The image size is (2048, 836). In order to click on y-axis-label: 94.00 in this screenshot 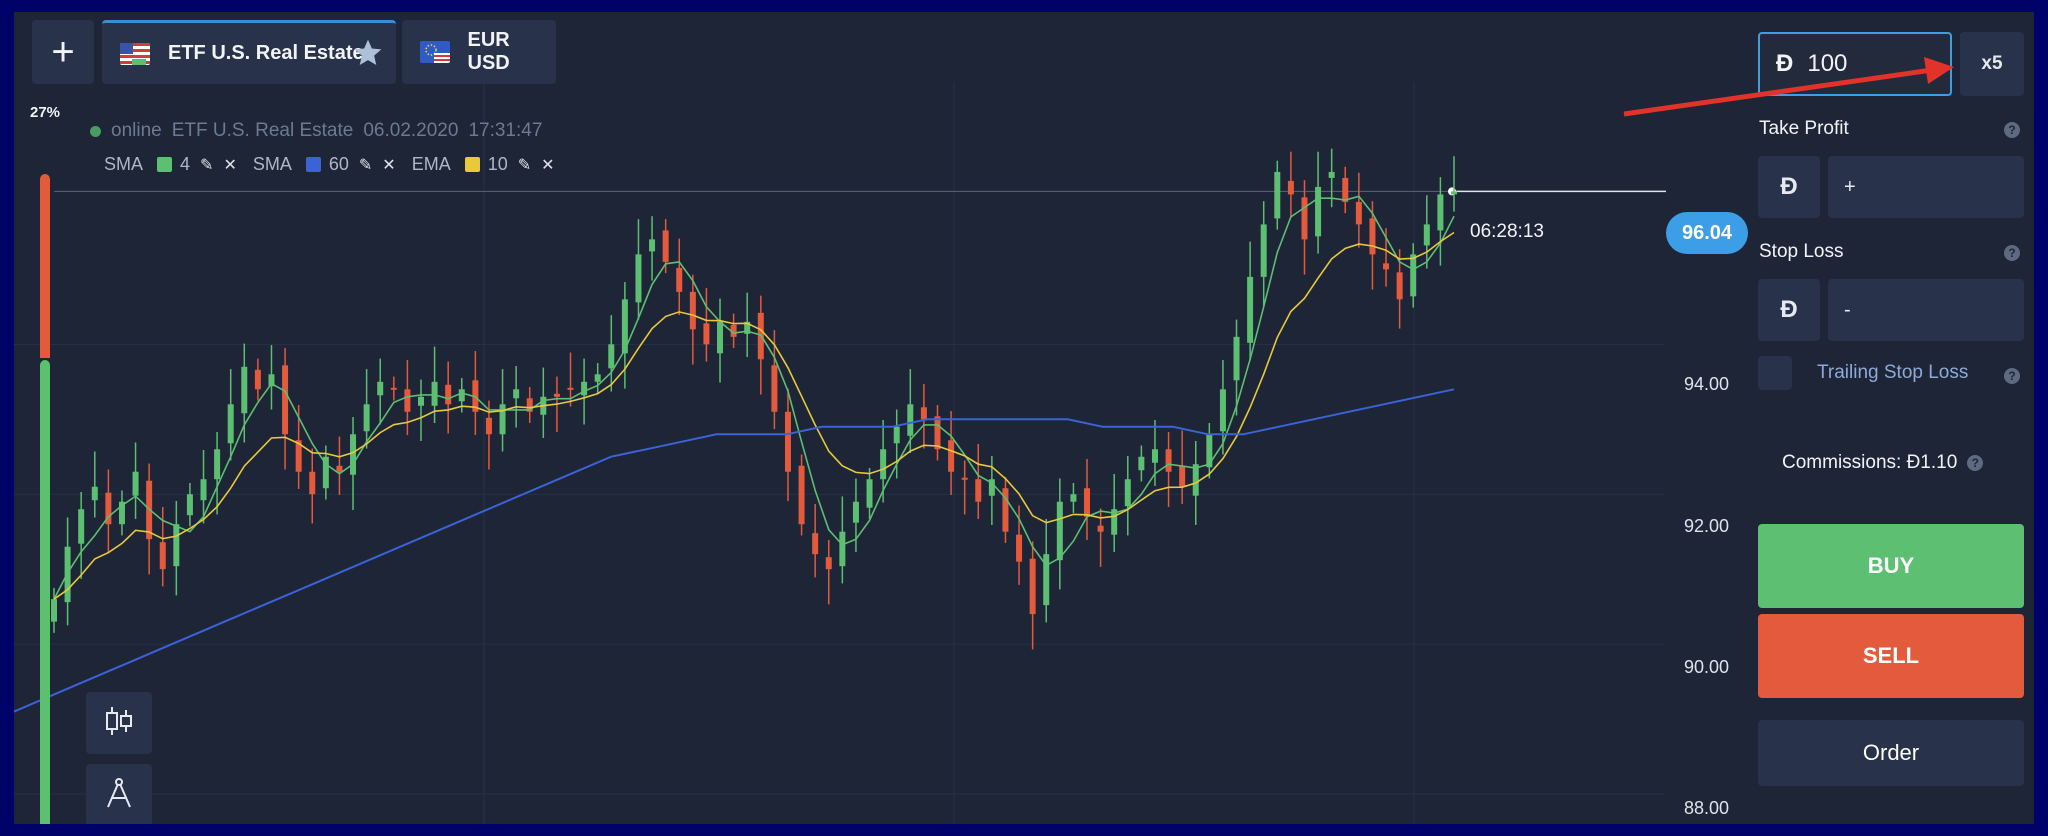, I will do `click(1707, 384)`.